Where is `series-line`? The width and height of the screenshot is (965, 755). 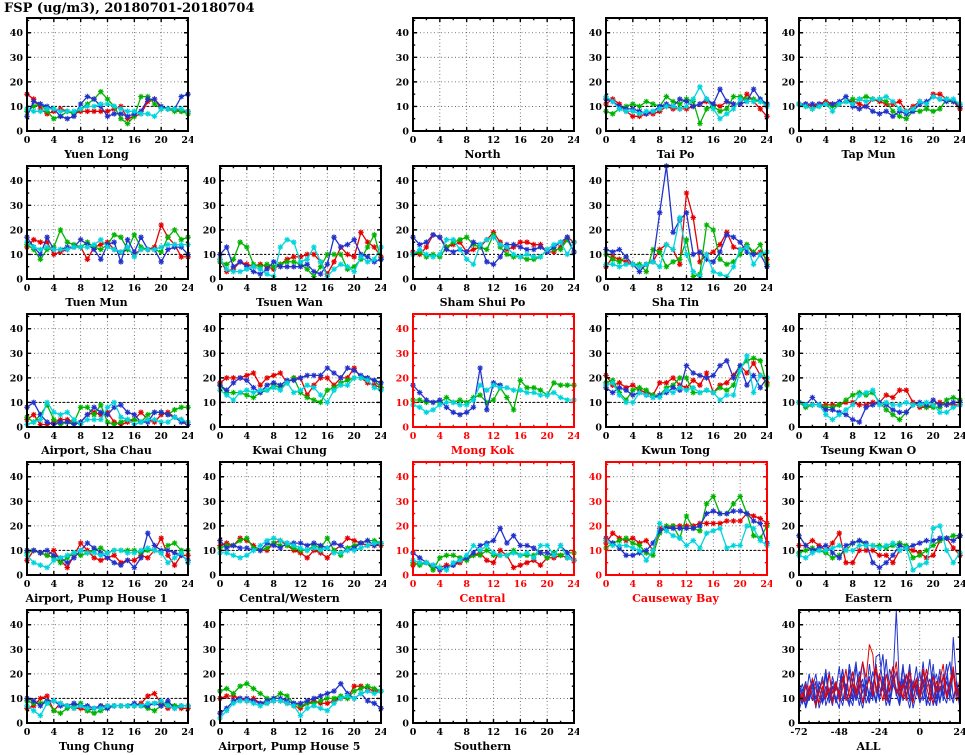 series-line is located at coordinates (879, 682).